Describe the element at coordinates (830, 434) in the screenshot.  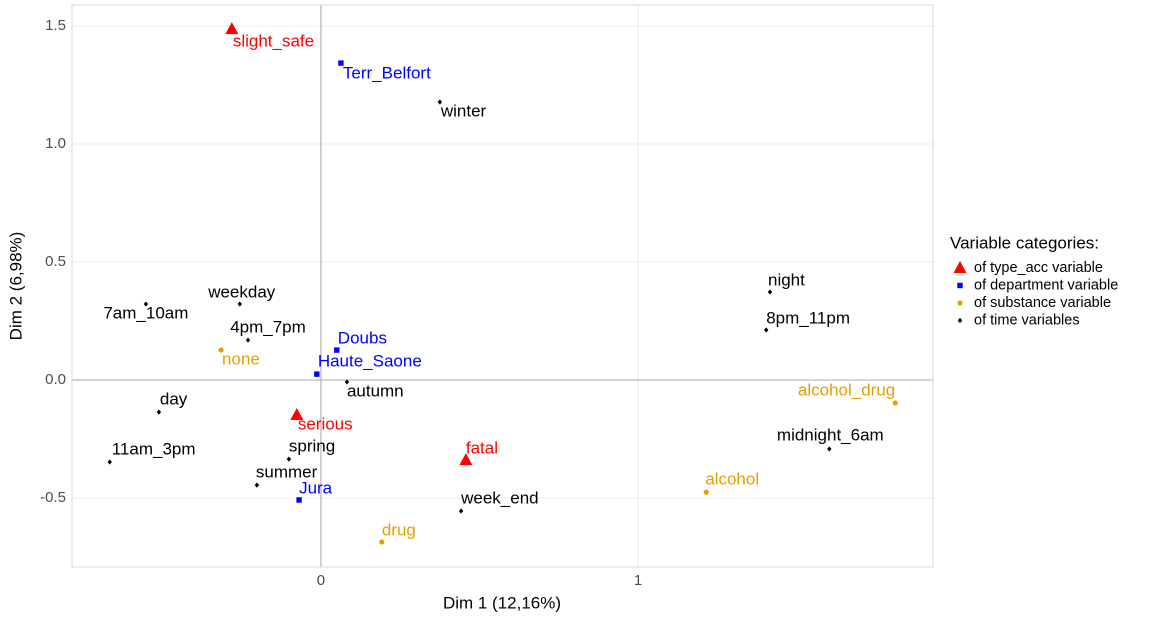
I see `point-label: midnight_6am` at that location.